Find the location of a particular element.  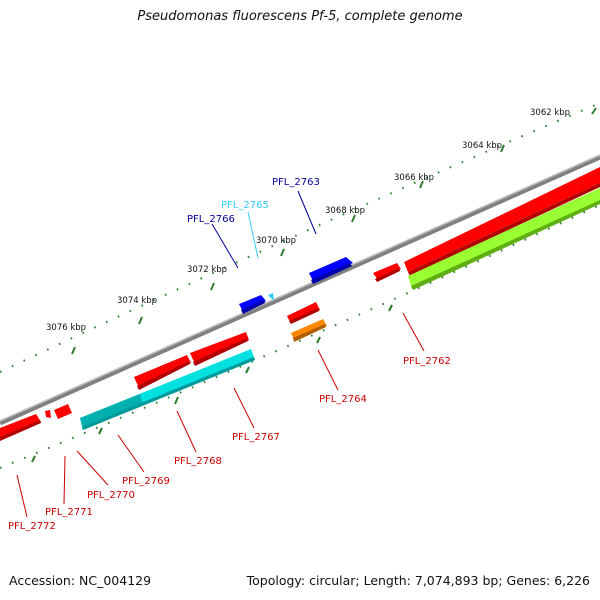

tick-label-3066: 3066 kbp is located at coordinates (414, 178).